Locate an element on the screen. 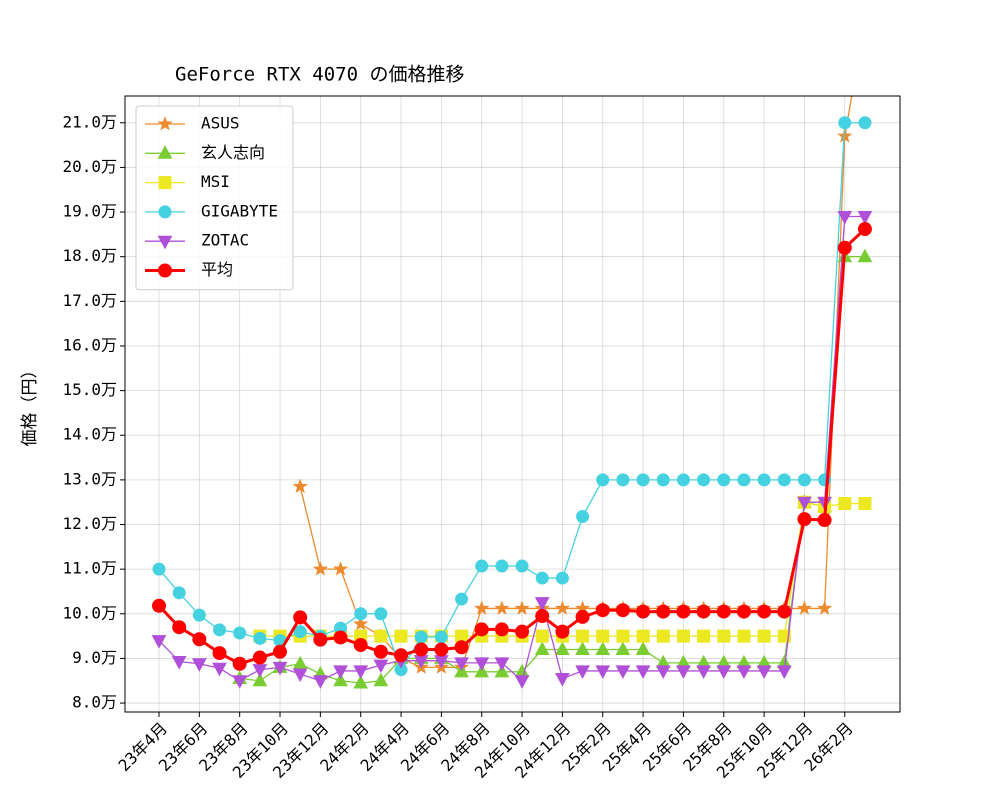 Image resolution: width=1000 pixels, height=800 pixels. y-tick-label: 14.0万 is located at coordinates (89, 434).